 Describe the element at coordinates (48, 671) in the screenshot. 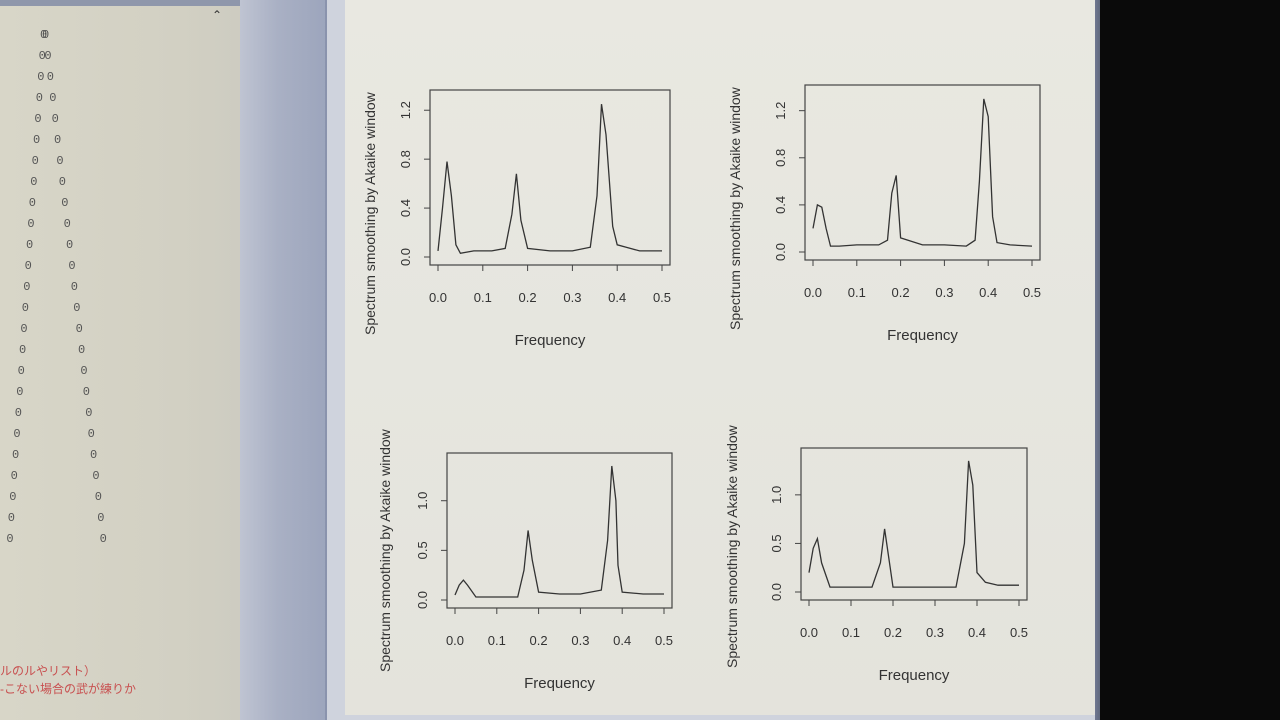

I see `console-message-1: ルのルやリスト）` at that location.